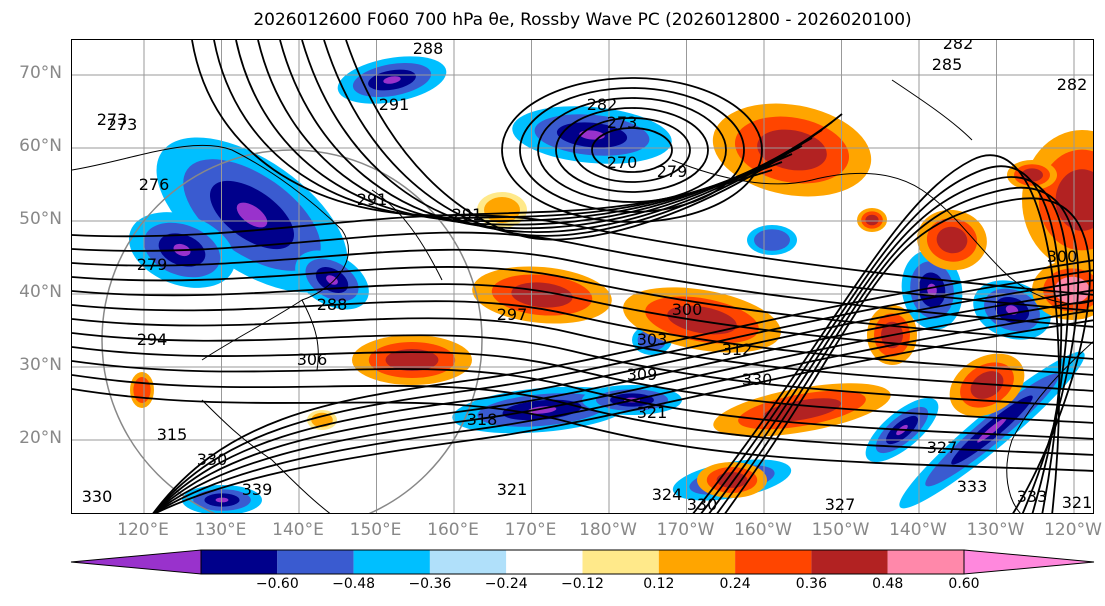  I want to click on lon-label: 150°W, so click(840, 530).